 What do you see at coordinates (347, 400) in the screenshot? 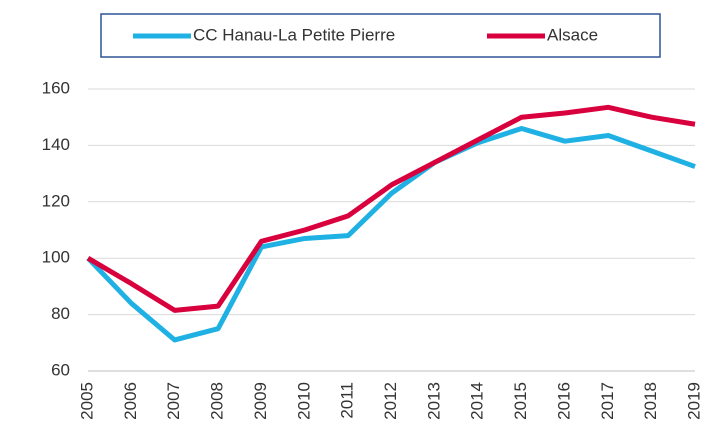
I see `x-tick-label: 2011` at bounding box center [347, 400].